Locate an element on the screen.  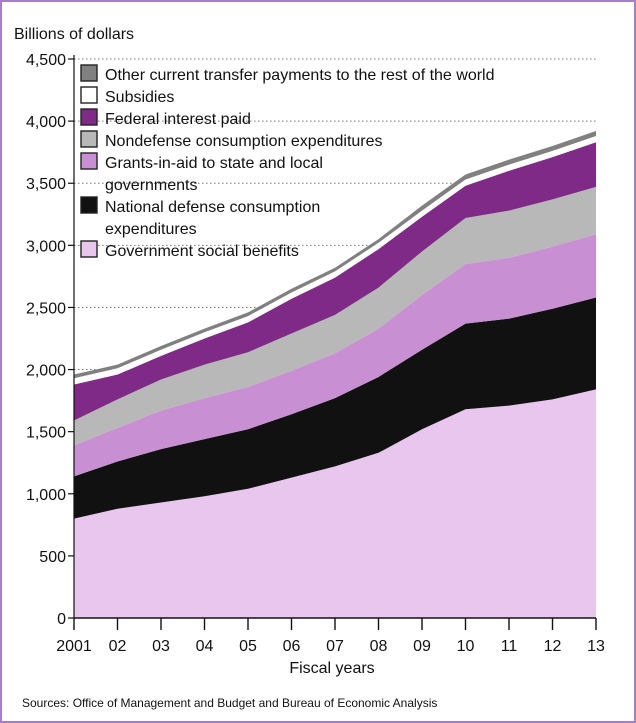
legend-label: Nondefense consumption expenditures is located at coordinates (244, 141).